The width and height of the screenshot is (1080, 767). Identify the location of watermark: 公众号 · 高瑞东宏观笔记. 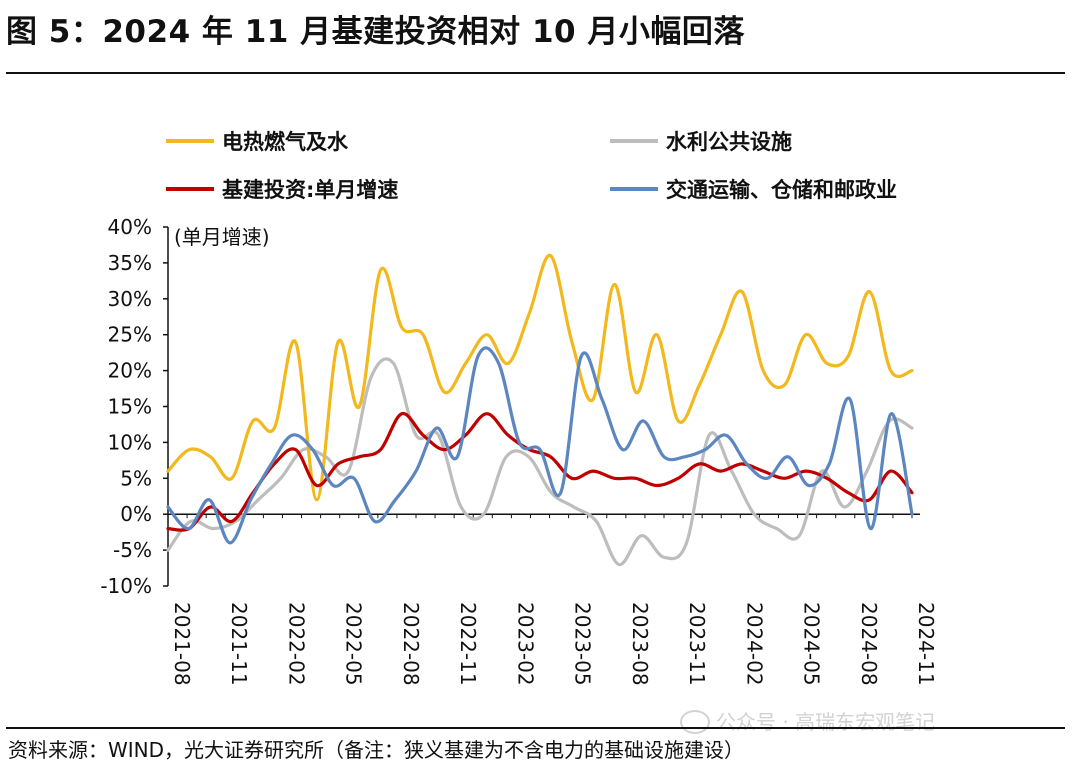
(807, 721).